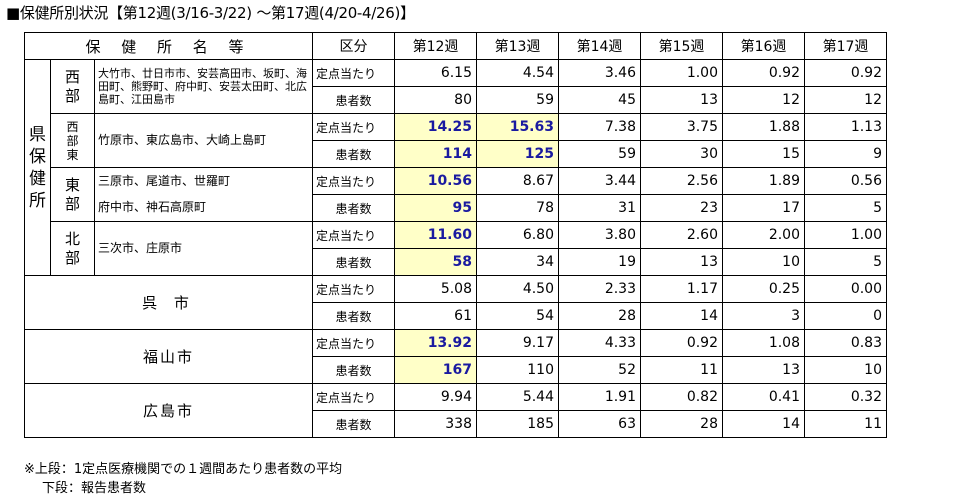 The width and height of the screenshot is (968, 497). I want to click on value-cell: 15, so click(763, 154).